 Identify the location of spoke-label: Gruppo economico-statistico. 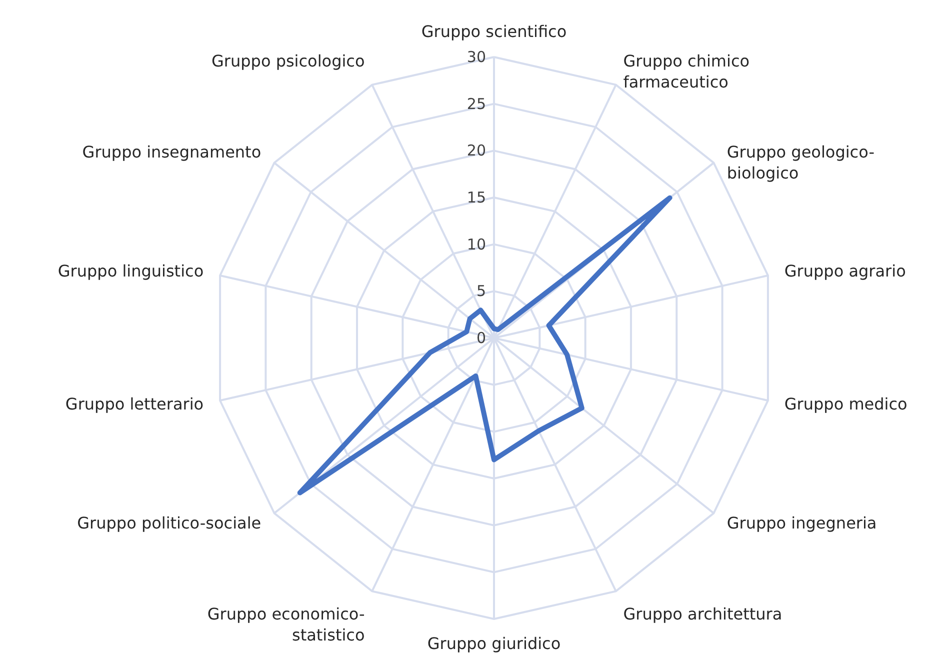
(286, 624).